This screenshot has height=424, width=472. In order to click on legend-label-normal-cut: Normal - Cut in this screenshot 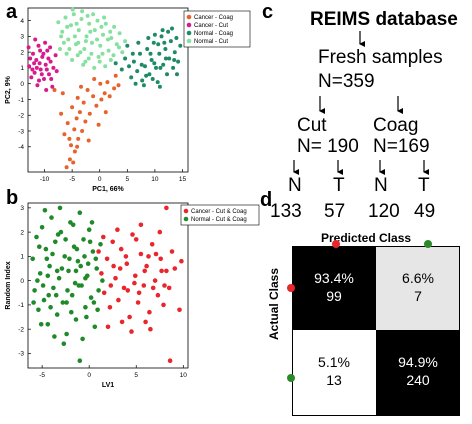, I will do `click(211, 42)`.